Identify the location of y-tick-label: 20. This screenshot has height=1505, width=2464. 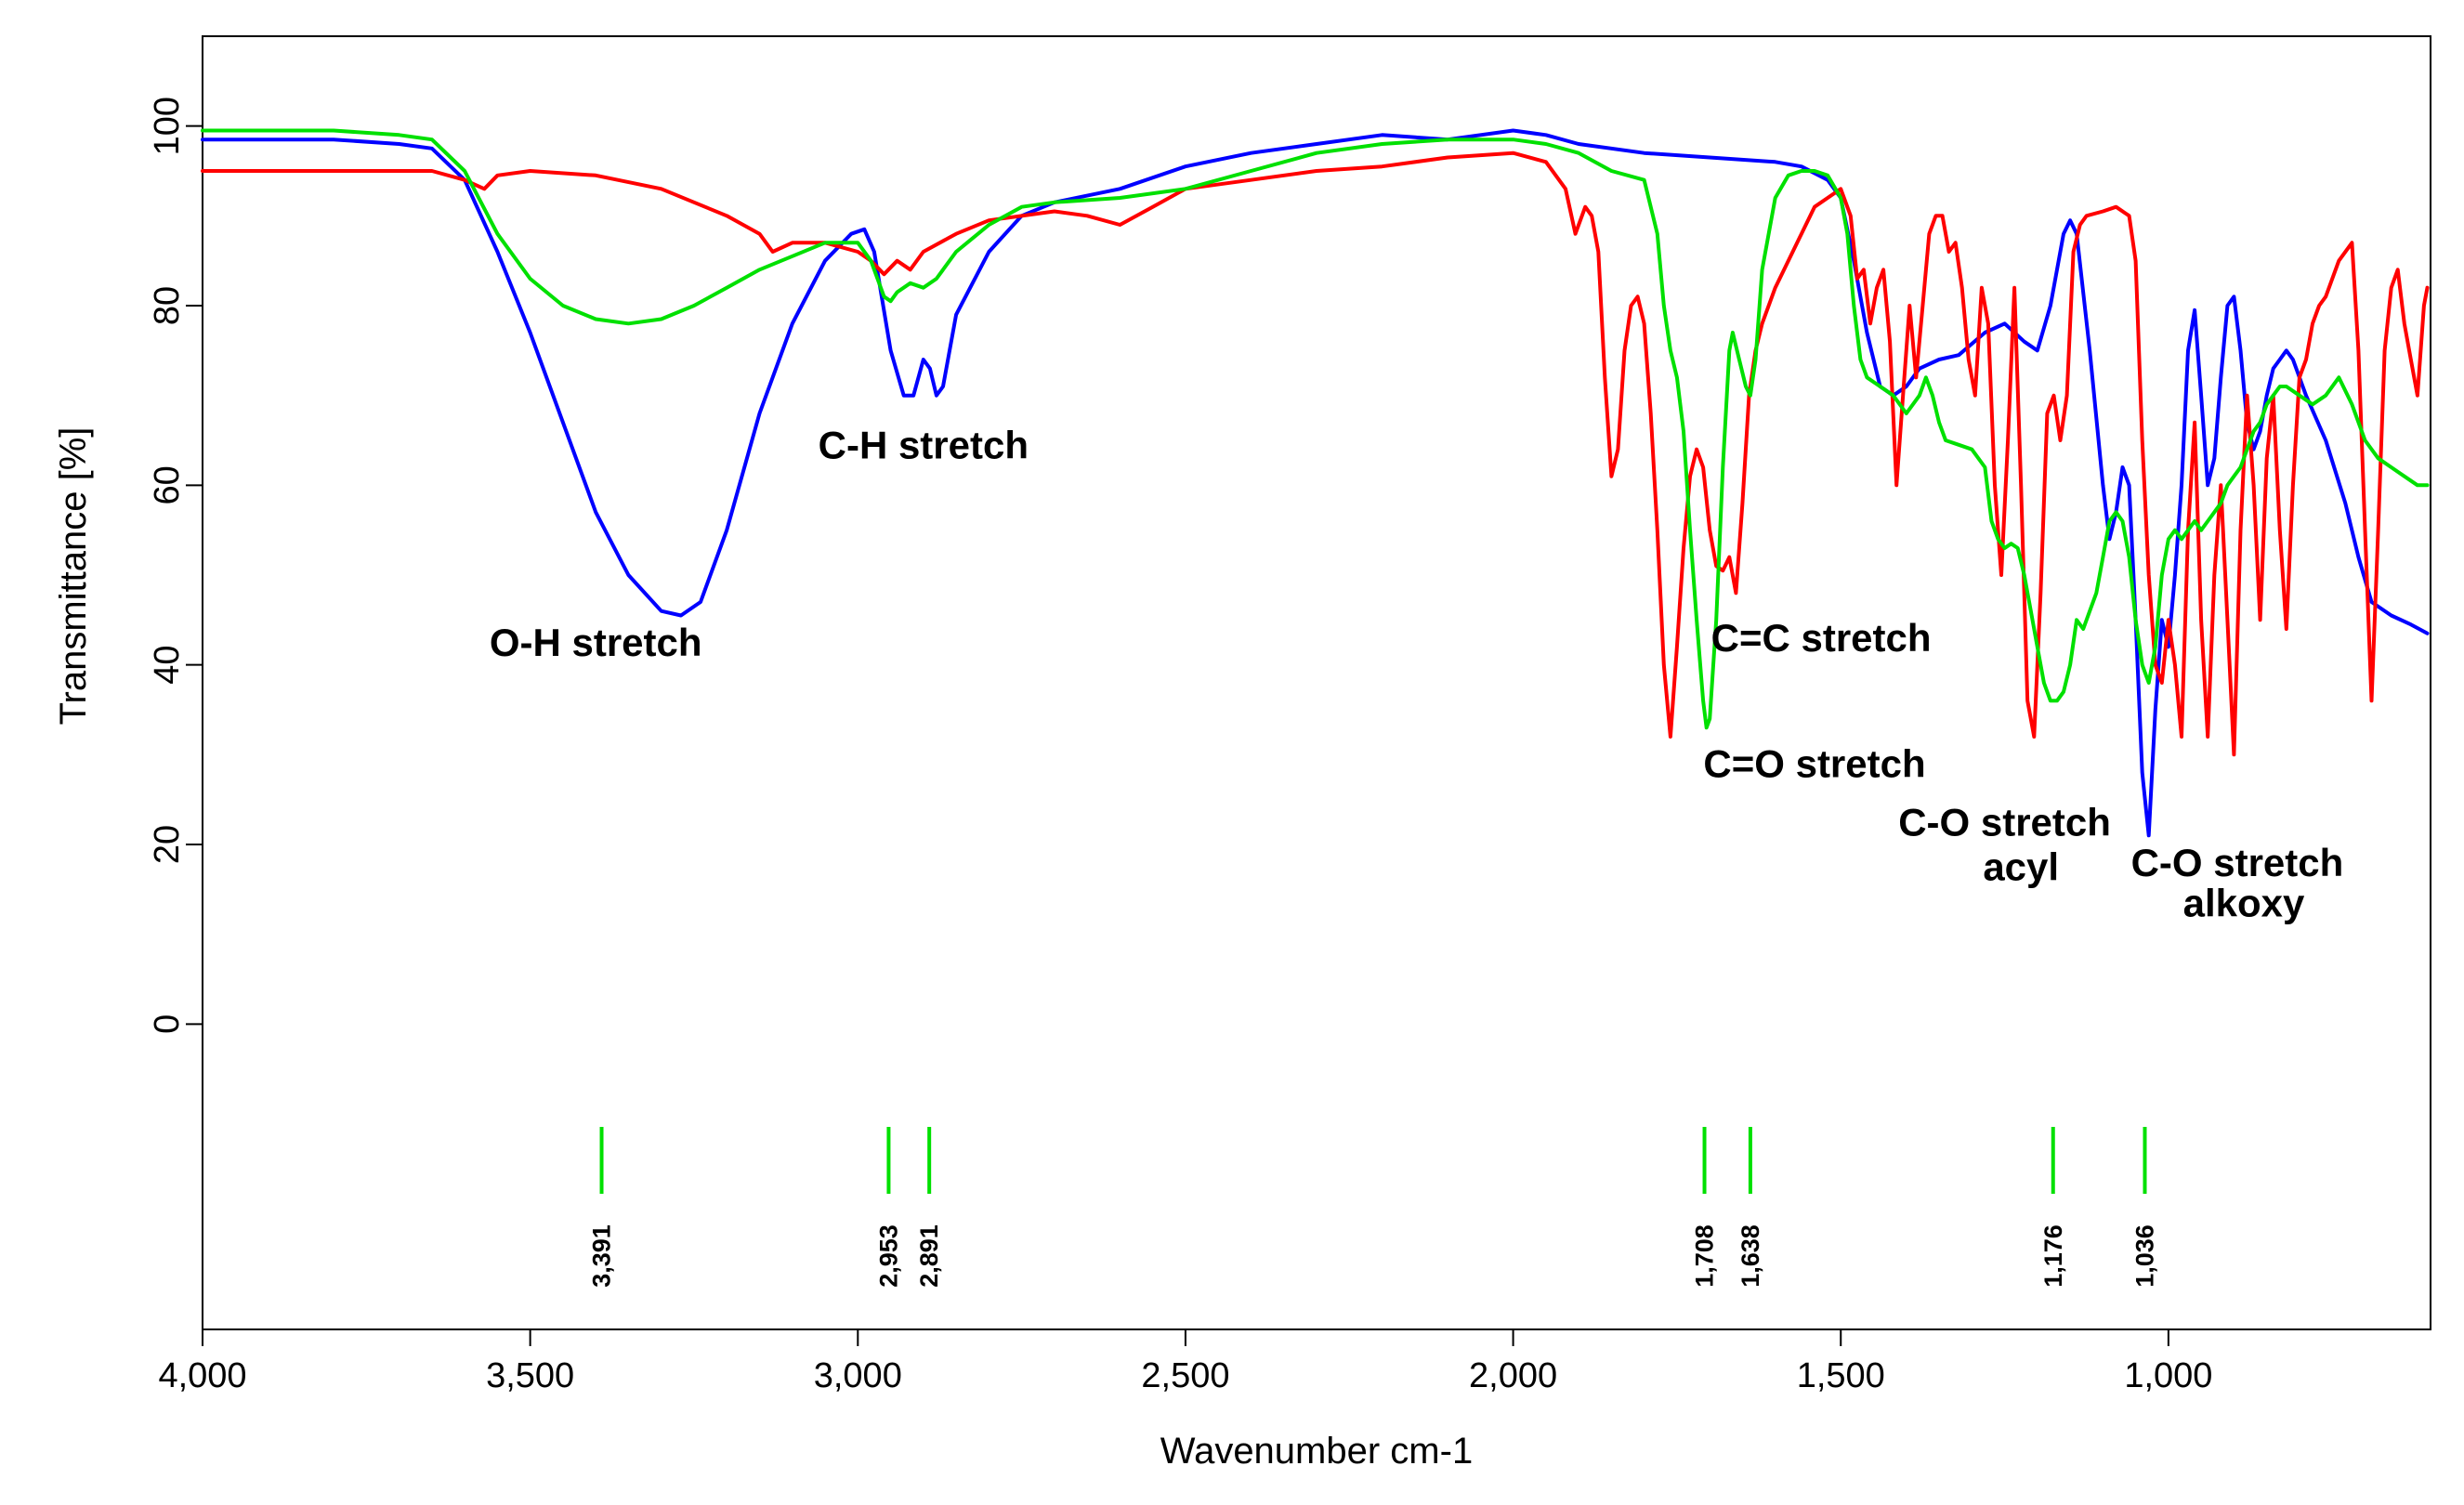
(167, 844).